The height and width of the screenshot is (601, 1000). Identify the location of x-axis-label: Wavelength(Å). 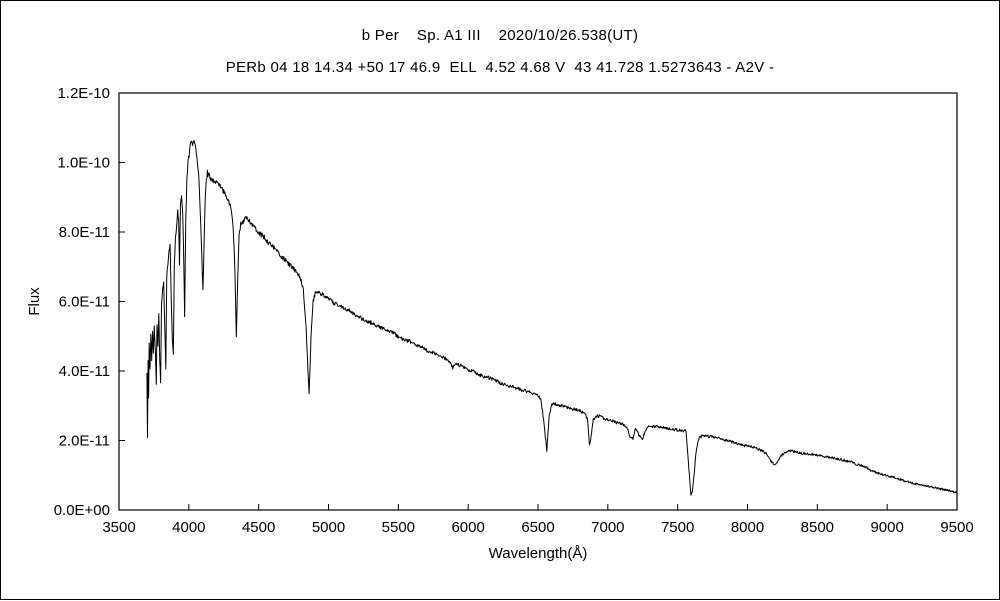
(538, 553).